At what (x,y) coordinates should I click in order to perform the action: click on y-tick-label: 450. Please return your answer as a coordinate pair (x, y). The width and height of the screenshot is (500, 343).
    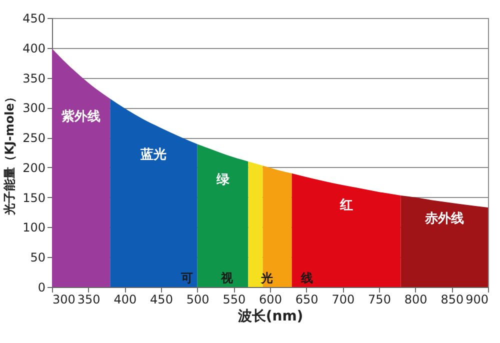
    Looking at the image, I should click on (34, 19).